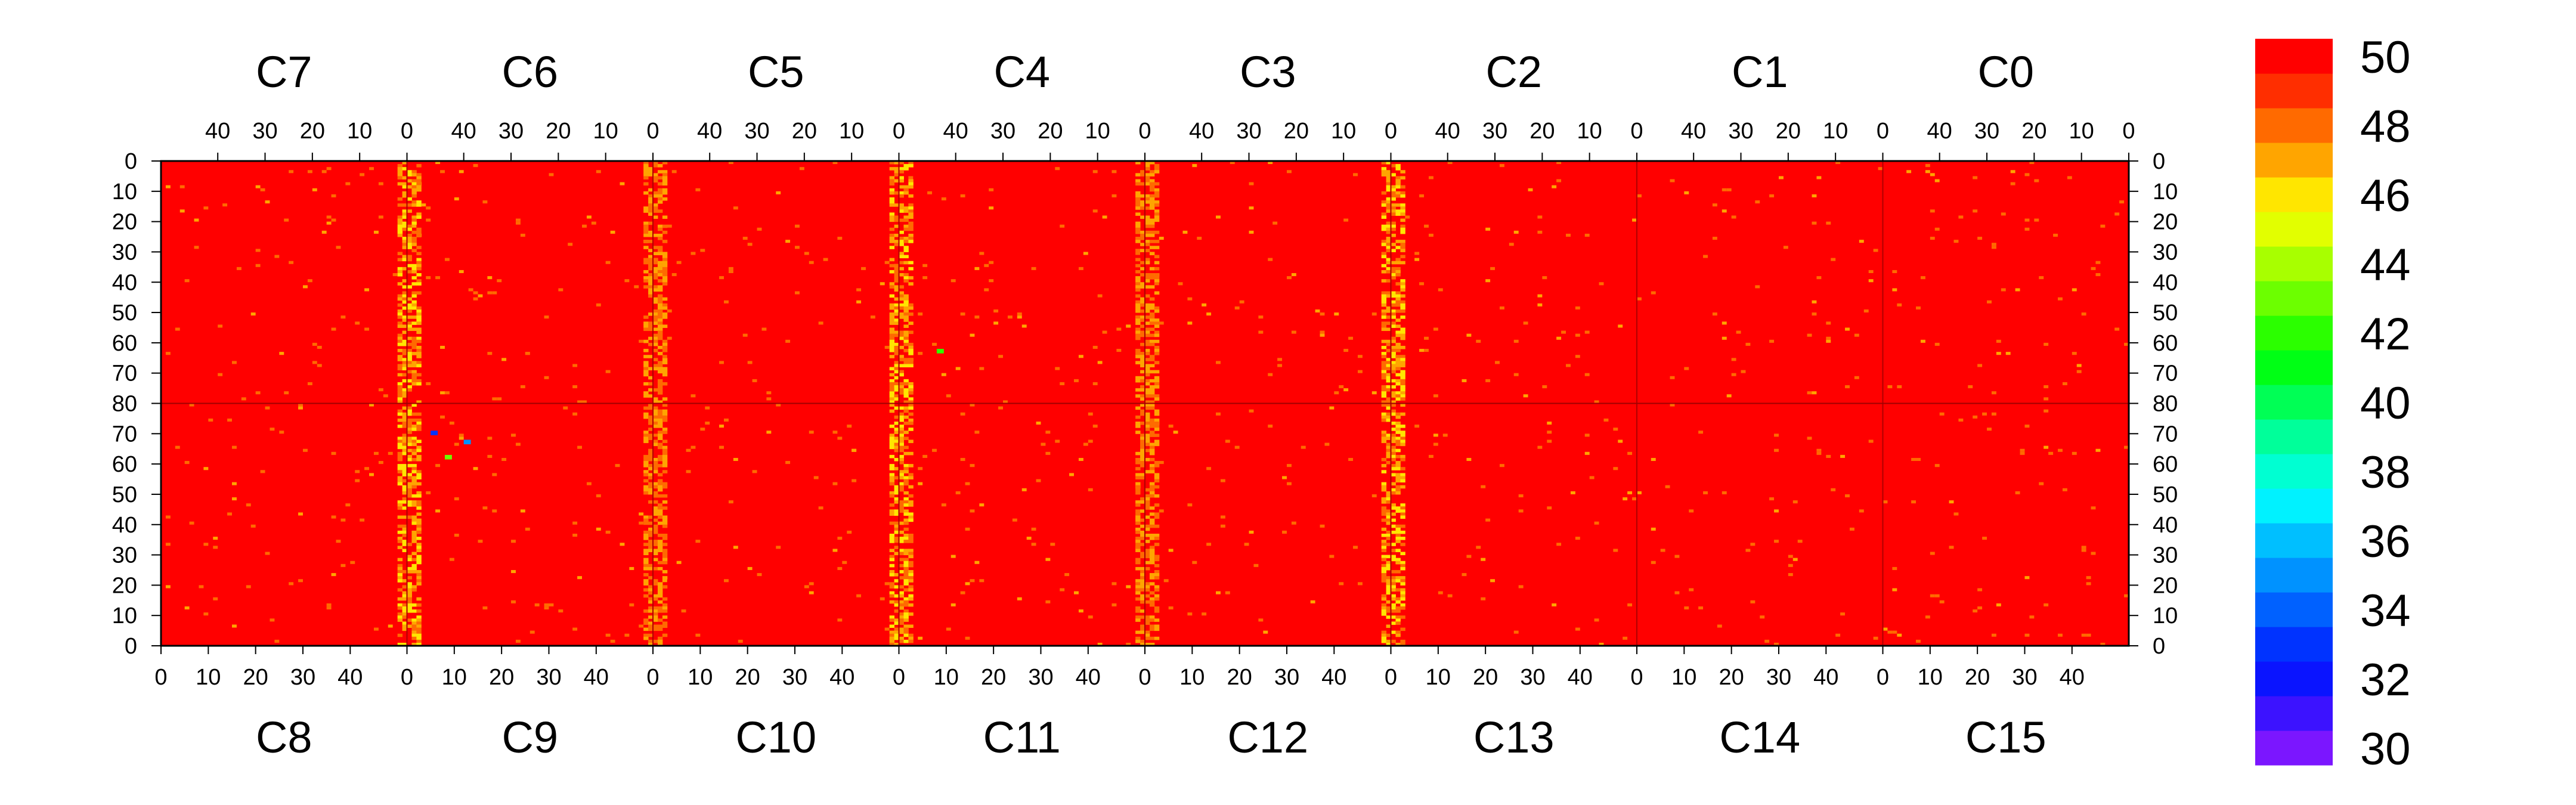  Describe the element at coordinates (2294, 230) in the screenshot. I see `colorbar-segment` at that location.